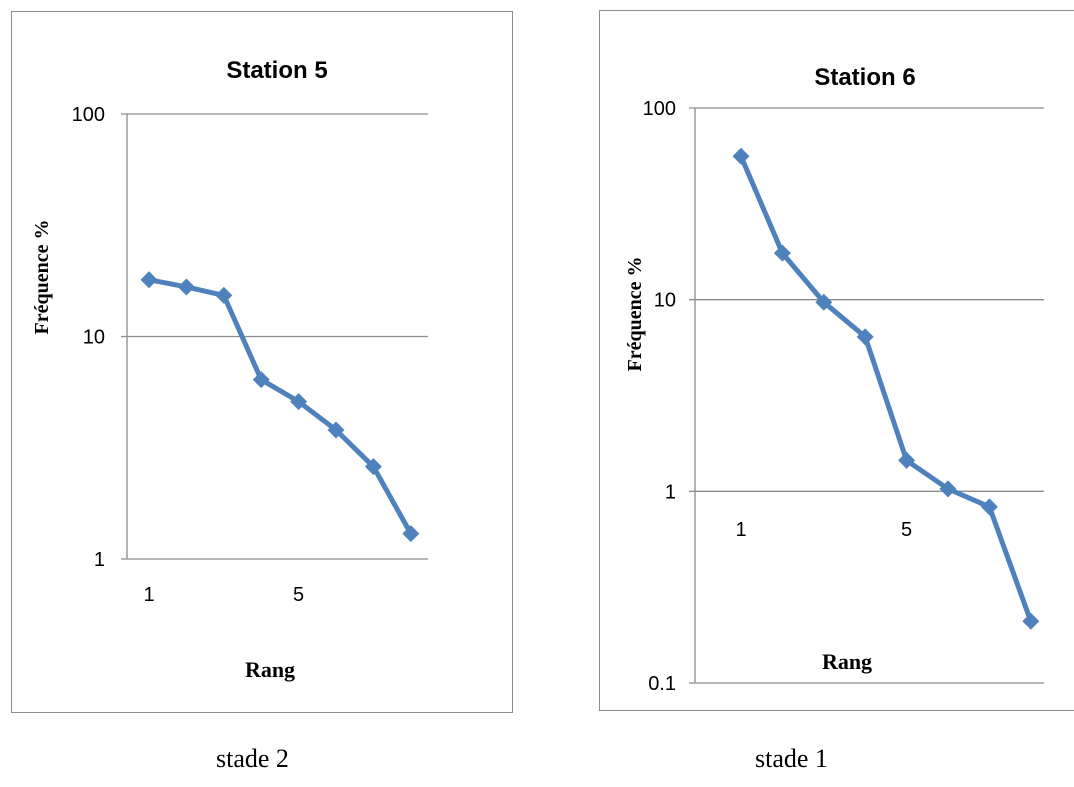 The height and width of the screenshot is (787, 1074). Describe the element at coordinates (280, 406) in the screenshot. I see `series-line` at that location.